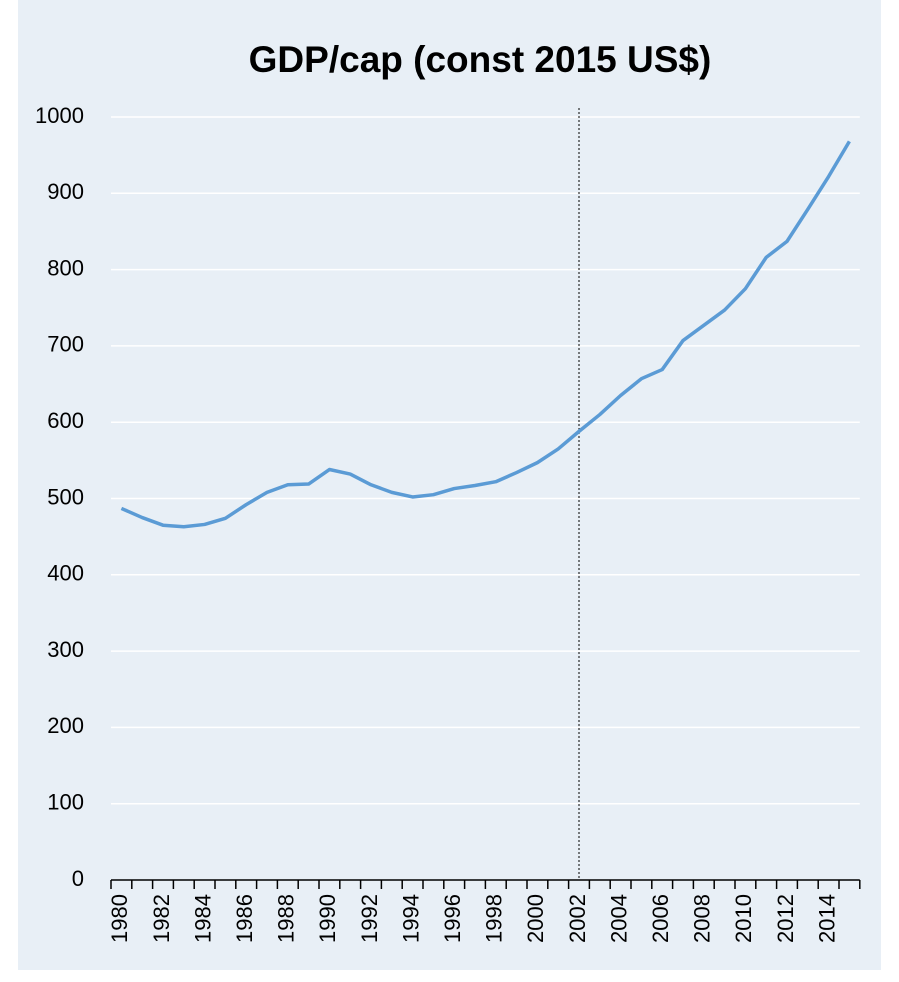 Image resolution: width=899 pixels, height=982 pixels. What do you see at coordinates (452, 918) in the screenshot?
I see `x-tick-label: 1996` at bounding box center [452, 918].